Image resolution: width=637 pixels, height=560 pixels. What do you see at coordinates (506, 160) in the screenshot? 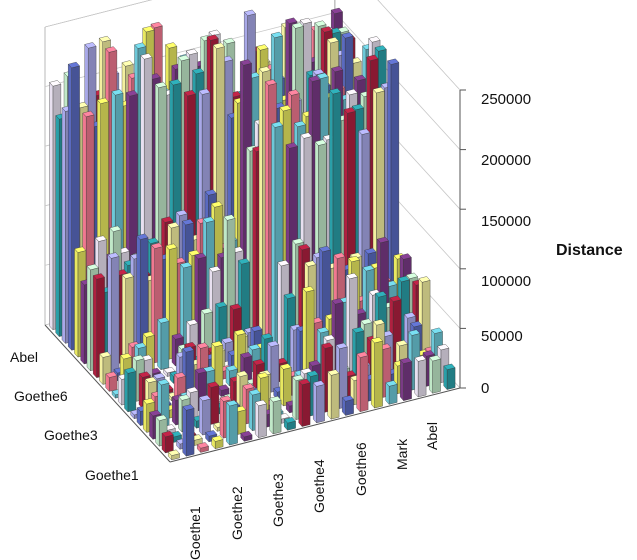
I see `z-tick-label: 200000` at bounding box center [506, 160].